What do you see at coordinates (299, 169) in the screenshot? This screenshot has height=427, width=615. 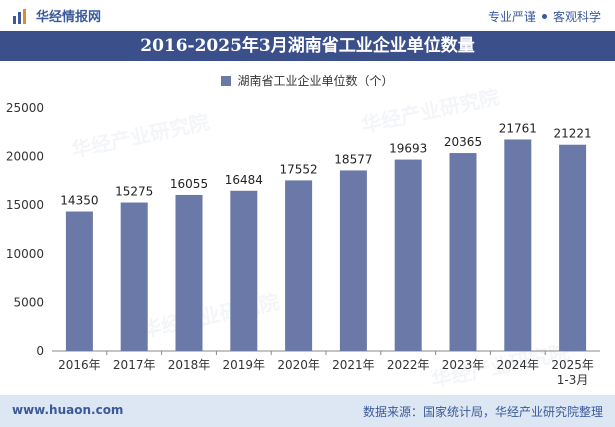 I see `data-label: 17552` at bounding box center [299, 169].